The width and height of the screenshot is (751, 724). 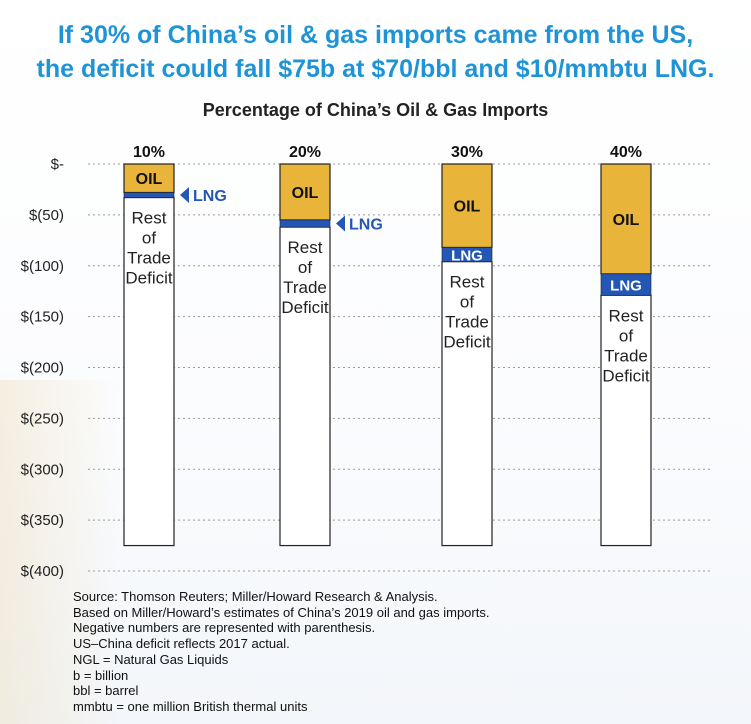 What do you see at coordinates (467, 152) in the screenshot?
I see `category-label: 30%` at bounding box center [467, 152].